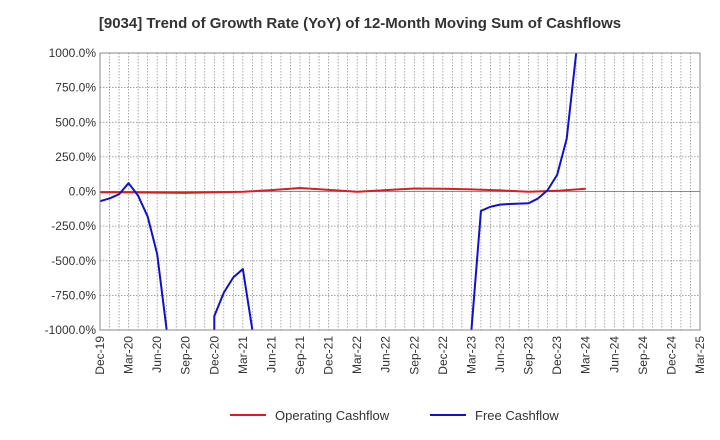 This screenshot has height=440, width=720. Describe the element at coordinates (586, 355) in the screenshot. I see `x-tick-label: Mar-24` at that location.